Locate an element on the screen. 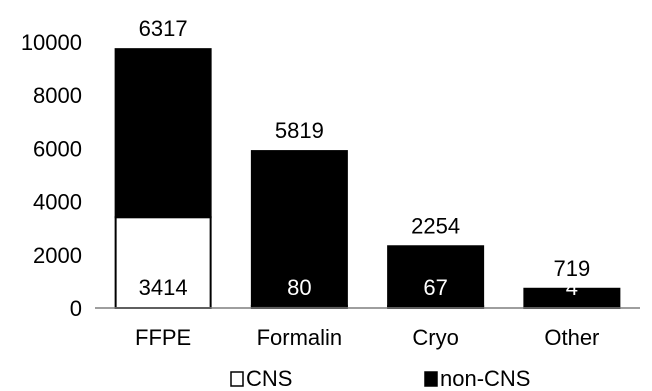  x-category-label: Formalin is located at coordinates (300, 337).